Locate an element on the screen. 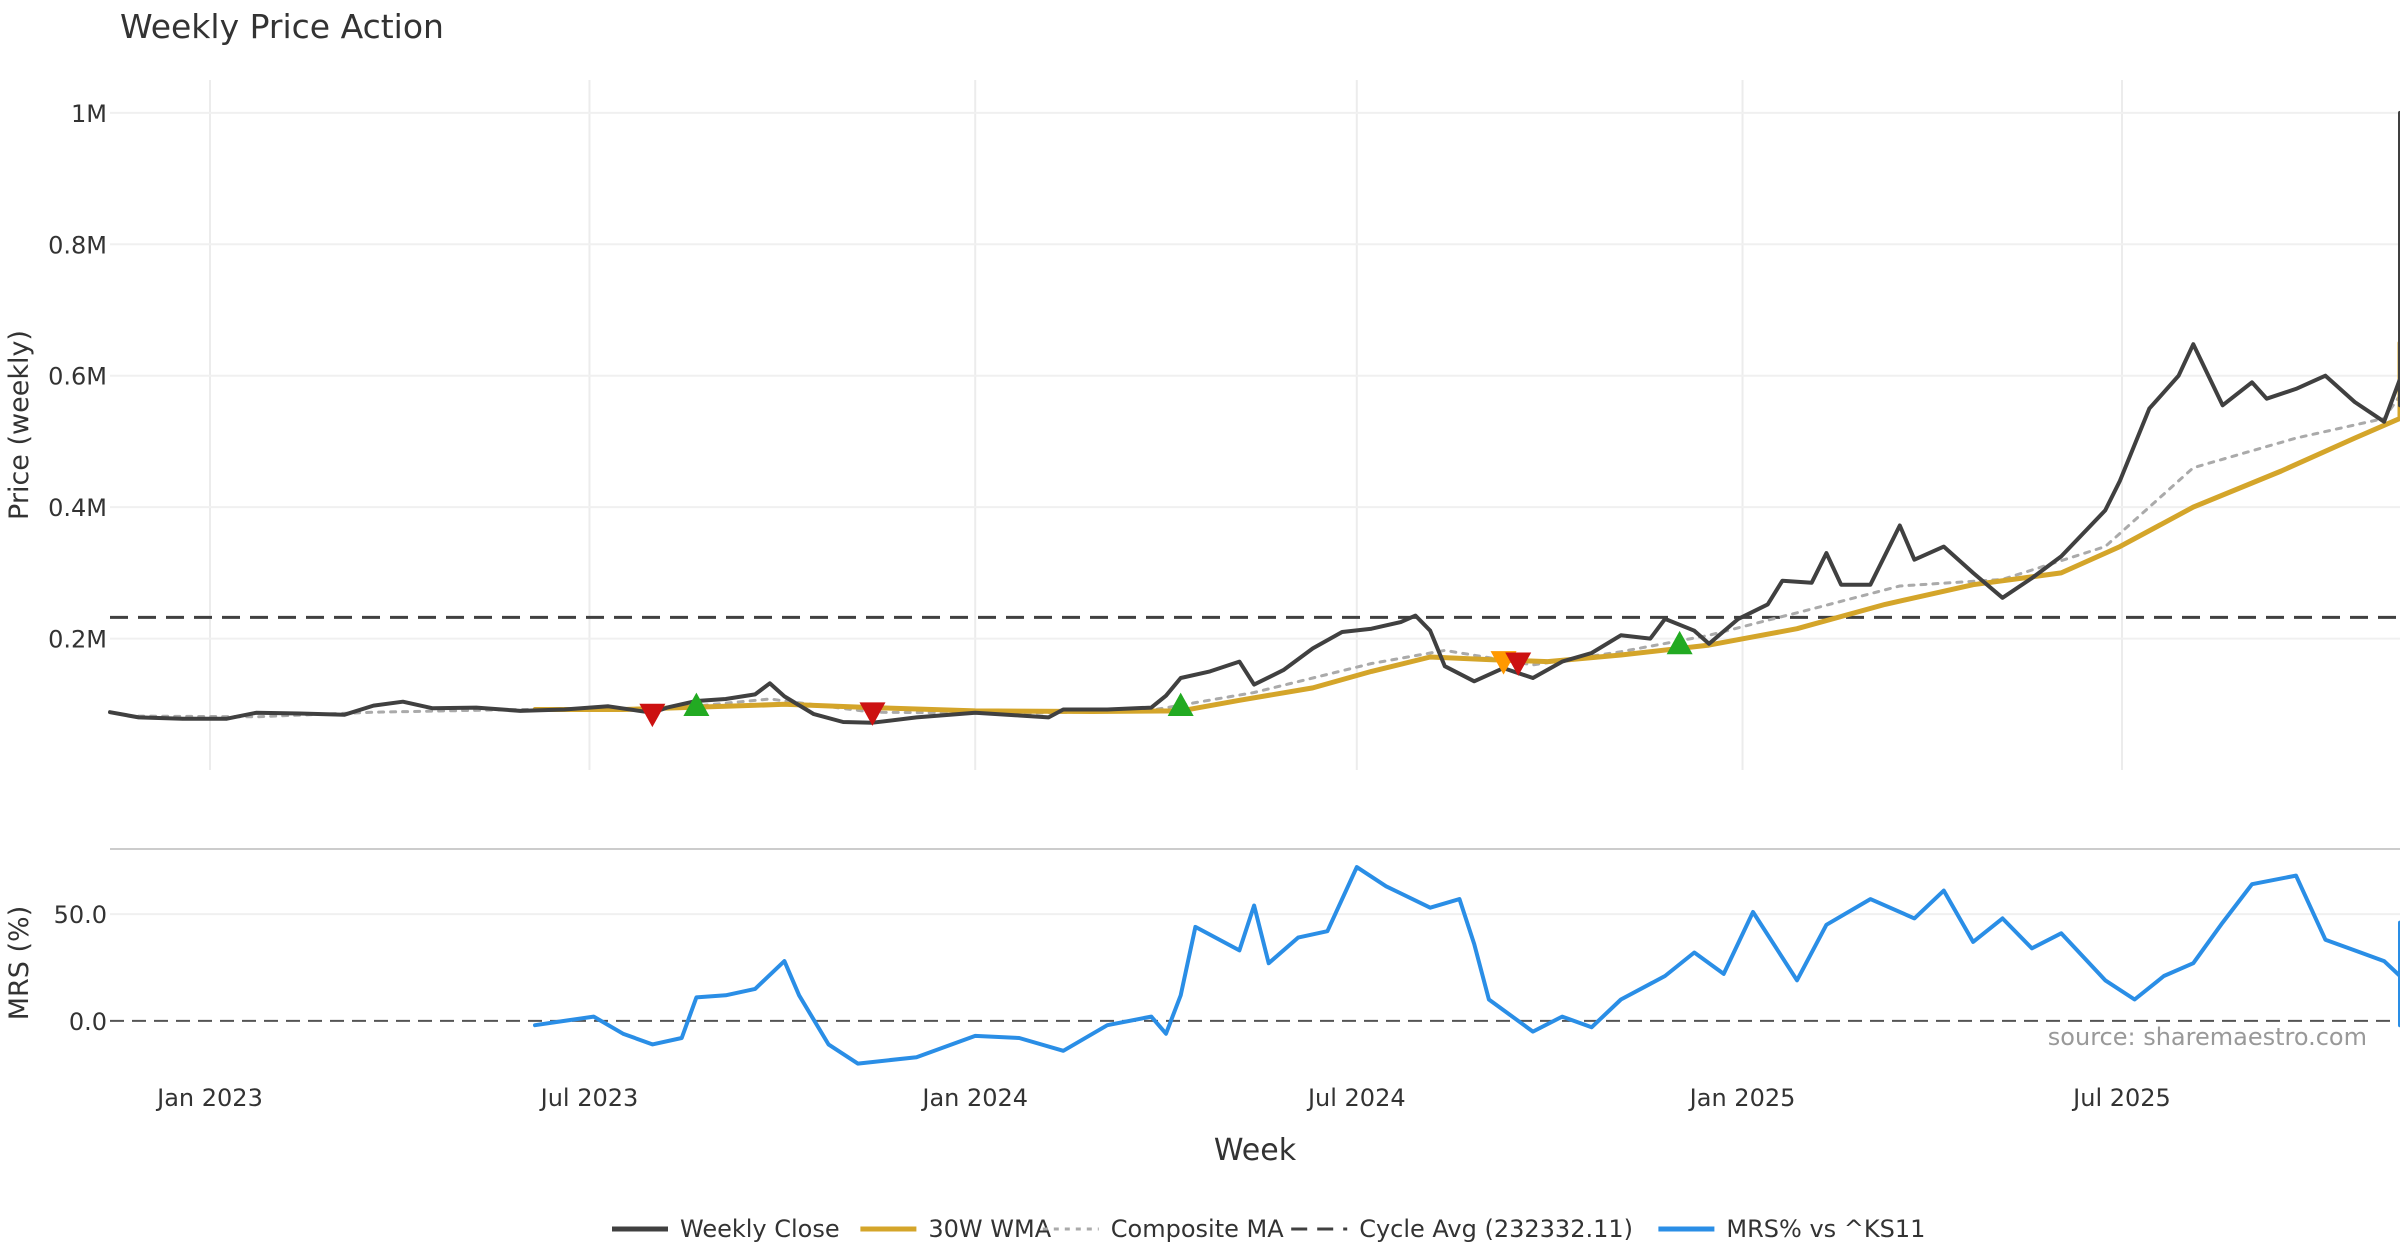 The image size is (2400, 1260). series-line-mrs-vs-ks11 is located at coordinates (1466, 965).